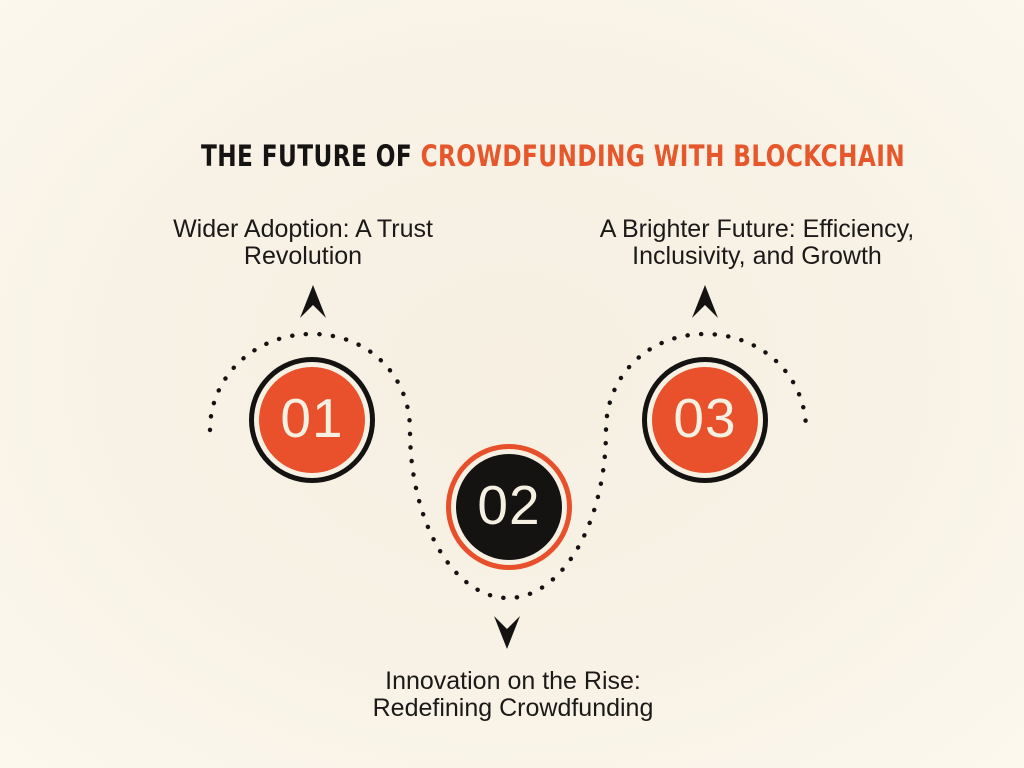 This screenshot has height=768, width=1024. Describe the element at coordinates (705, 301) in the screenshot. I see `arrow-up-step3-icon` at that location.